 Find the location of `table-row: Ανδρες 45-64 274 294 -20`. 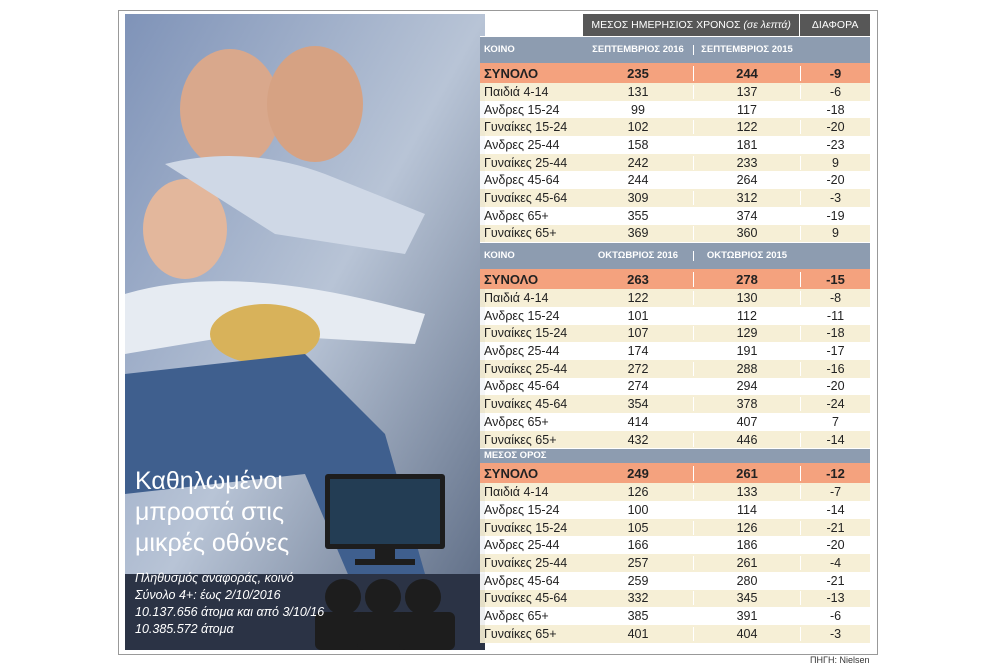

table-row: Ανδρες 45-64 274 294 -20 is located at coordinates (675, 386).